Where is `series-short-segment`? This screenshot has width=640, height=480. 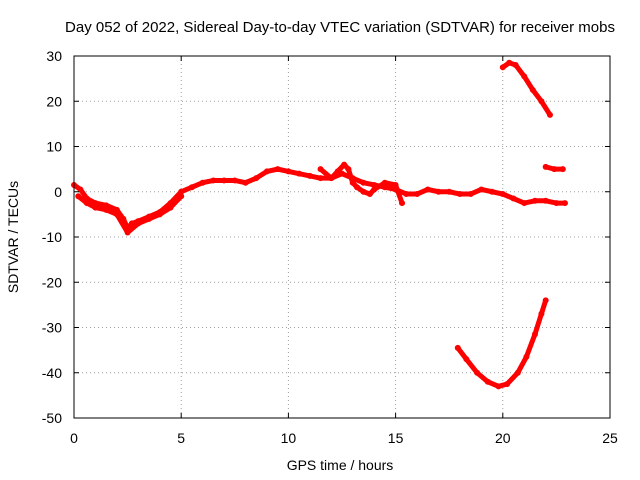 series-short-segment is located at coordinates (554, 168).